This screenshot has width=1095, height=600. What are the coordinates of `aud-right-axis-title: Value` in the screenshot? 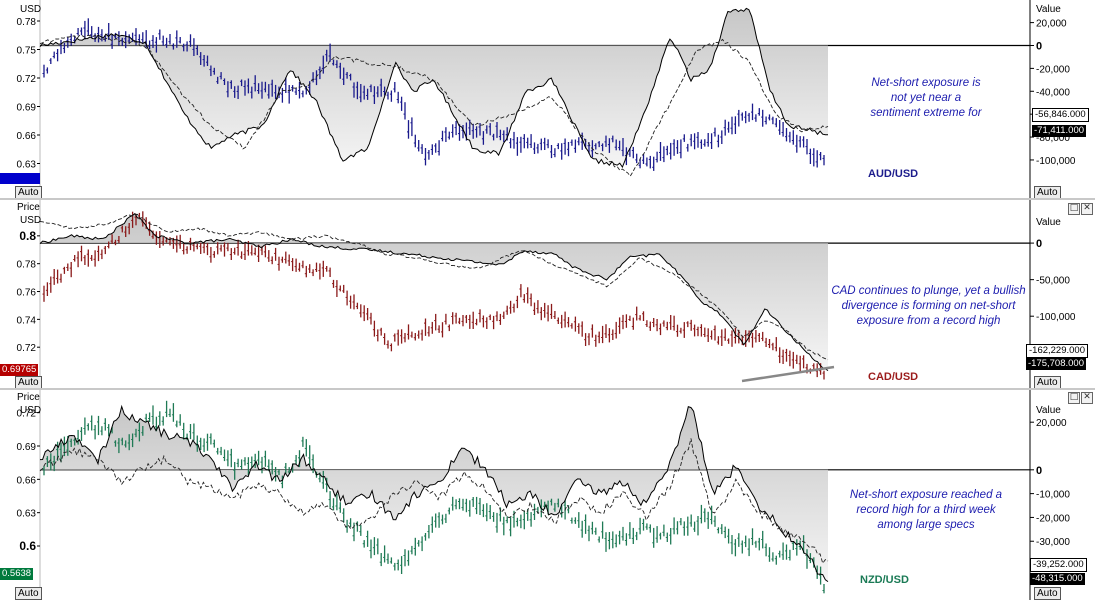 It's located at (1048, 9).